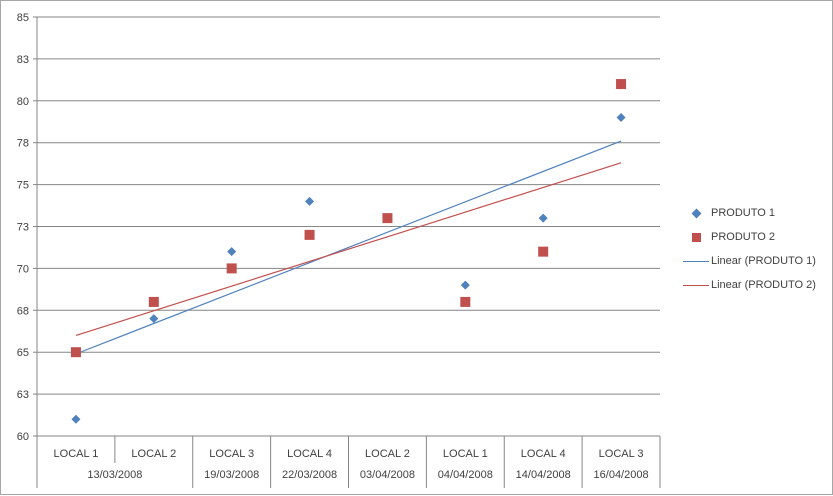 Image resolution: width=833 pixels, height=496 pixels. What do you see at coordinates (231, 475) in the screenshot?
I see `x-group-label: 19/03/2008` at bounding box center [231, 475].